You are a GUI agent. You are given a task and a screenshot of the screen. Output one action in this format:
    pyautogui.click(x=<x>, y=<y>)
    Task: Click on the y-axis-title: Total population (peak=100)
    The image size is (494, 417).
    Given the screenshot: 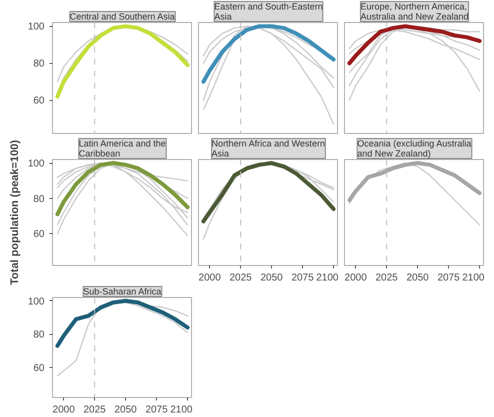 What is the action you would take?
    pyautogui.click(x=14, y=212)
    